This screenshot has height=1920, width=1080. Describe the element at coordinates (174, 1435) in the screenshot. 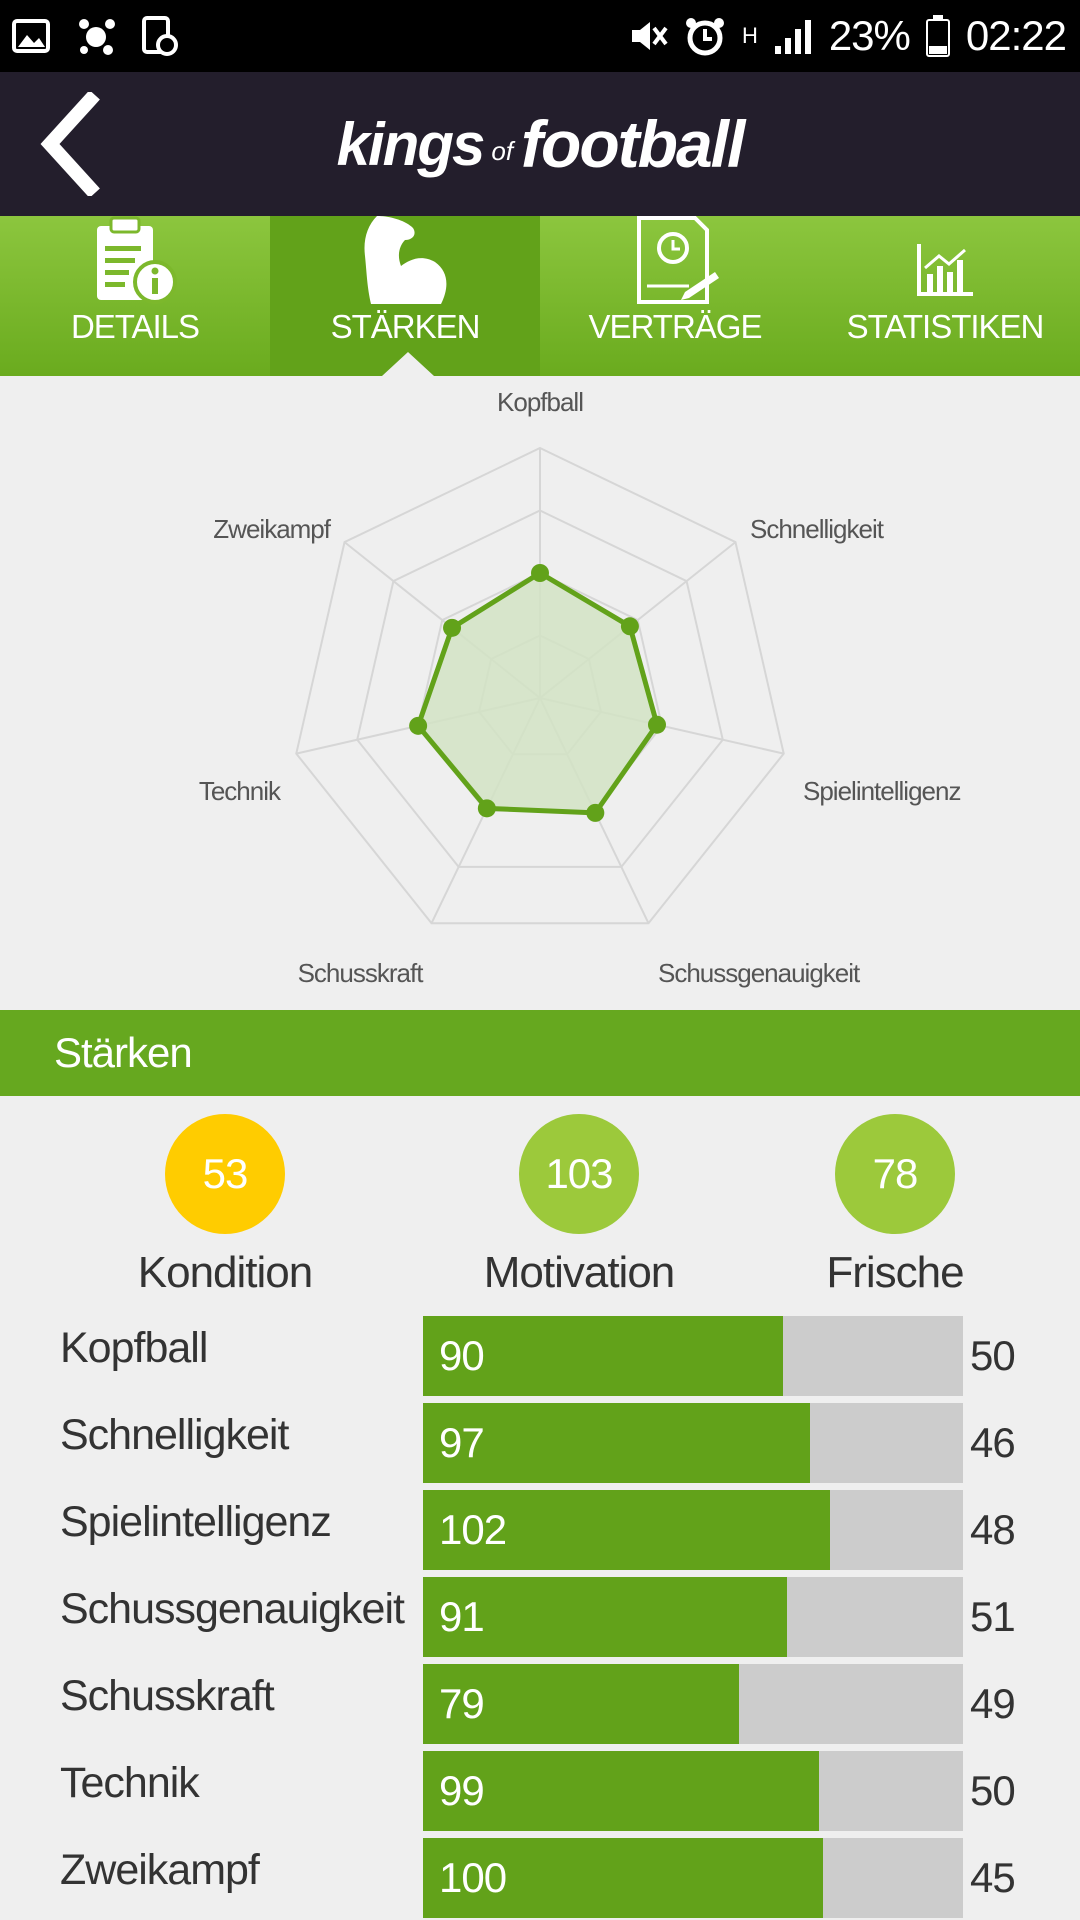

I see `strength-label: Schnelligkeit` at that location.